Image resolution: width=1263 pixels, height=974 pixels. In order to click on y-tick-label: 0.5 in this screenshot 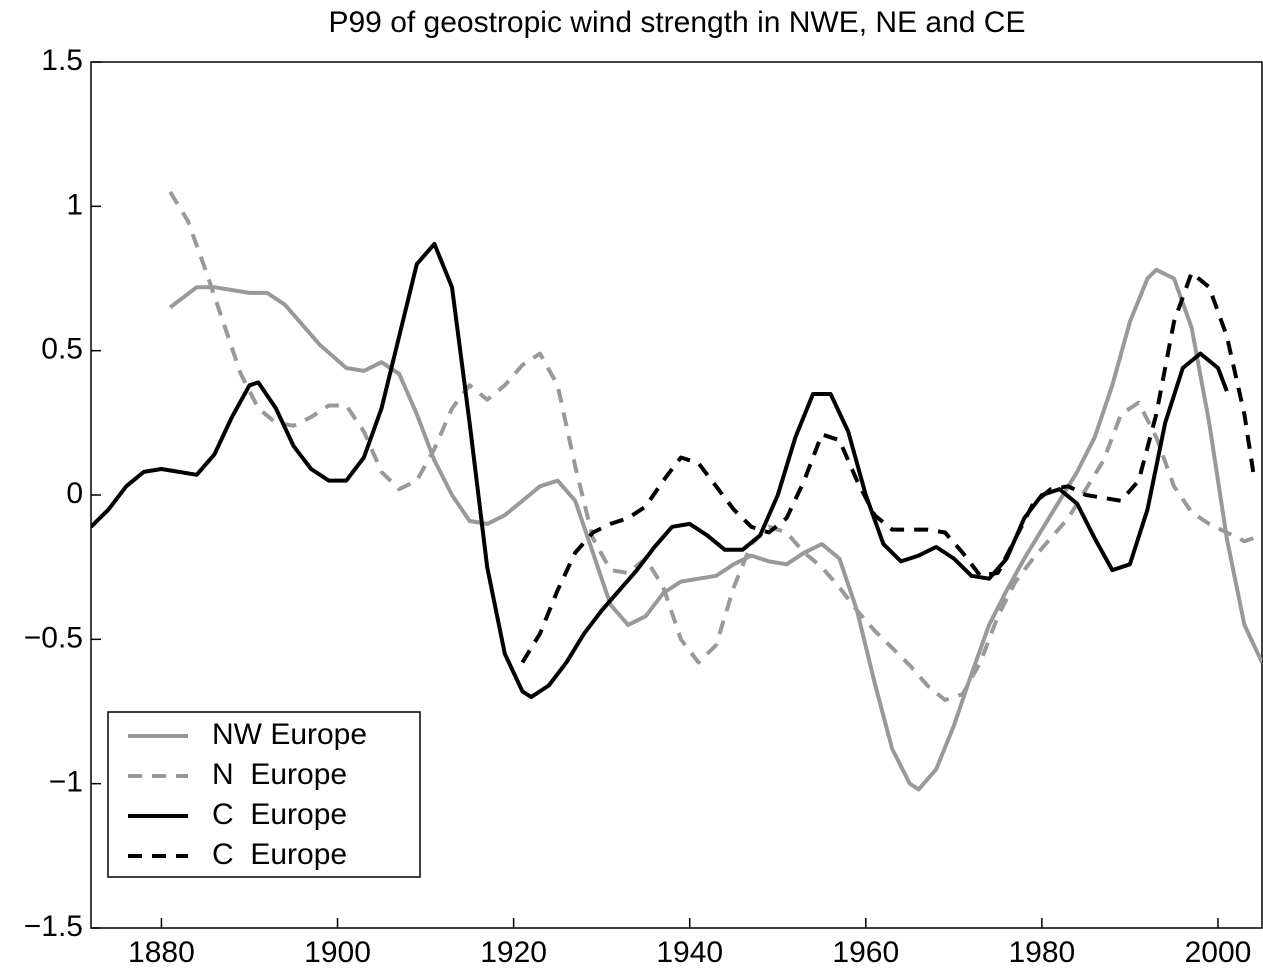, I will do `click(62, 349)`.